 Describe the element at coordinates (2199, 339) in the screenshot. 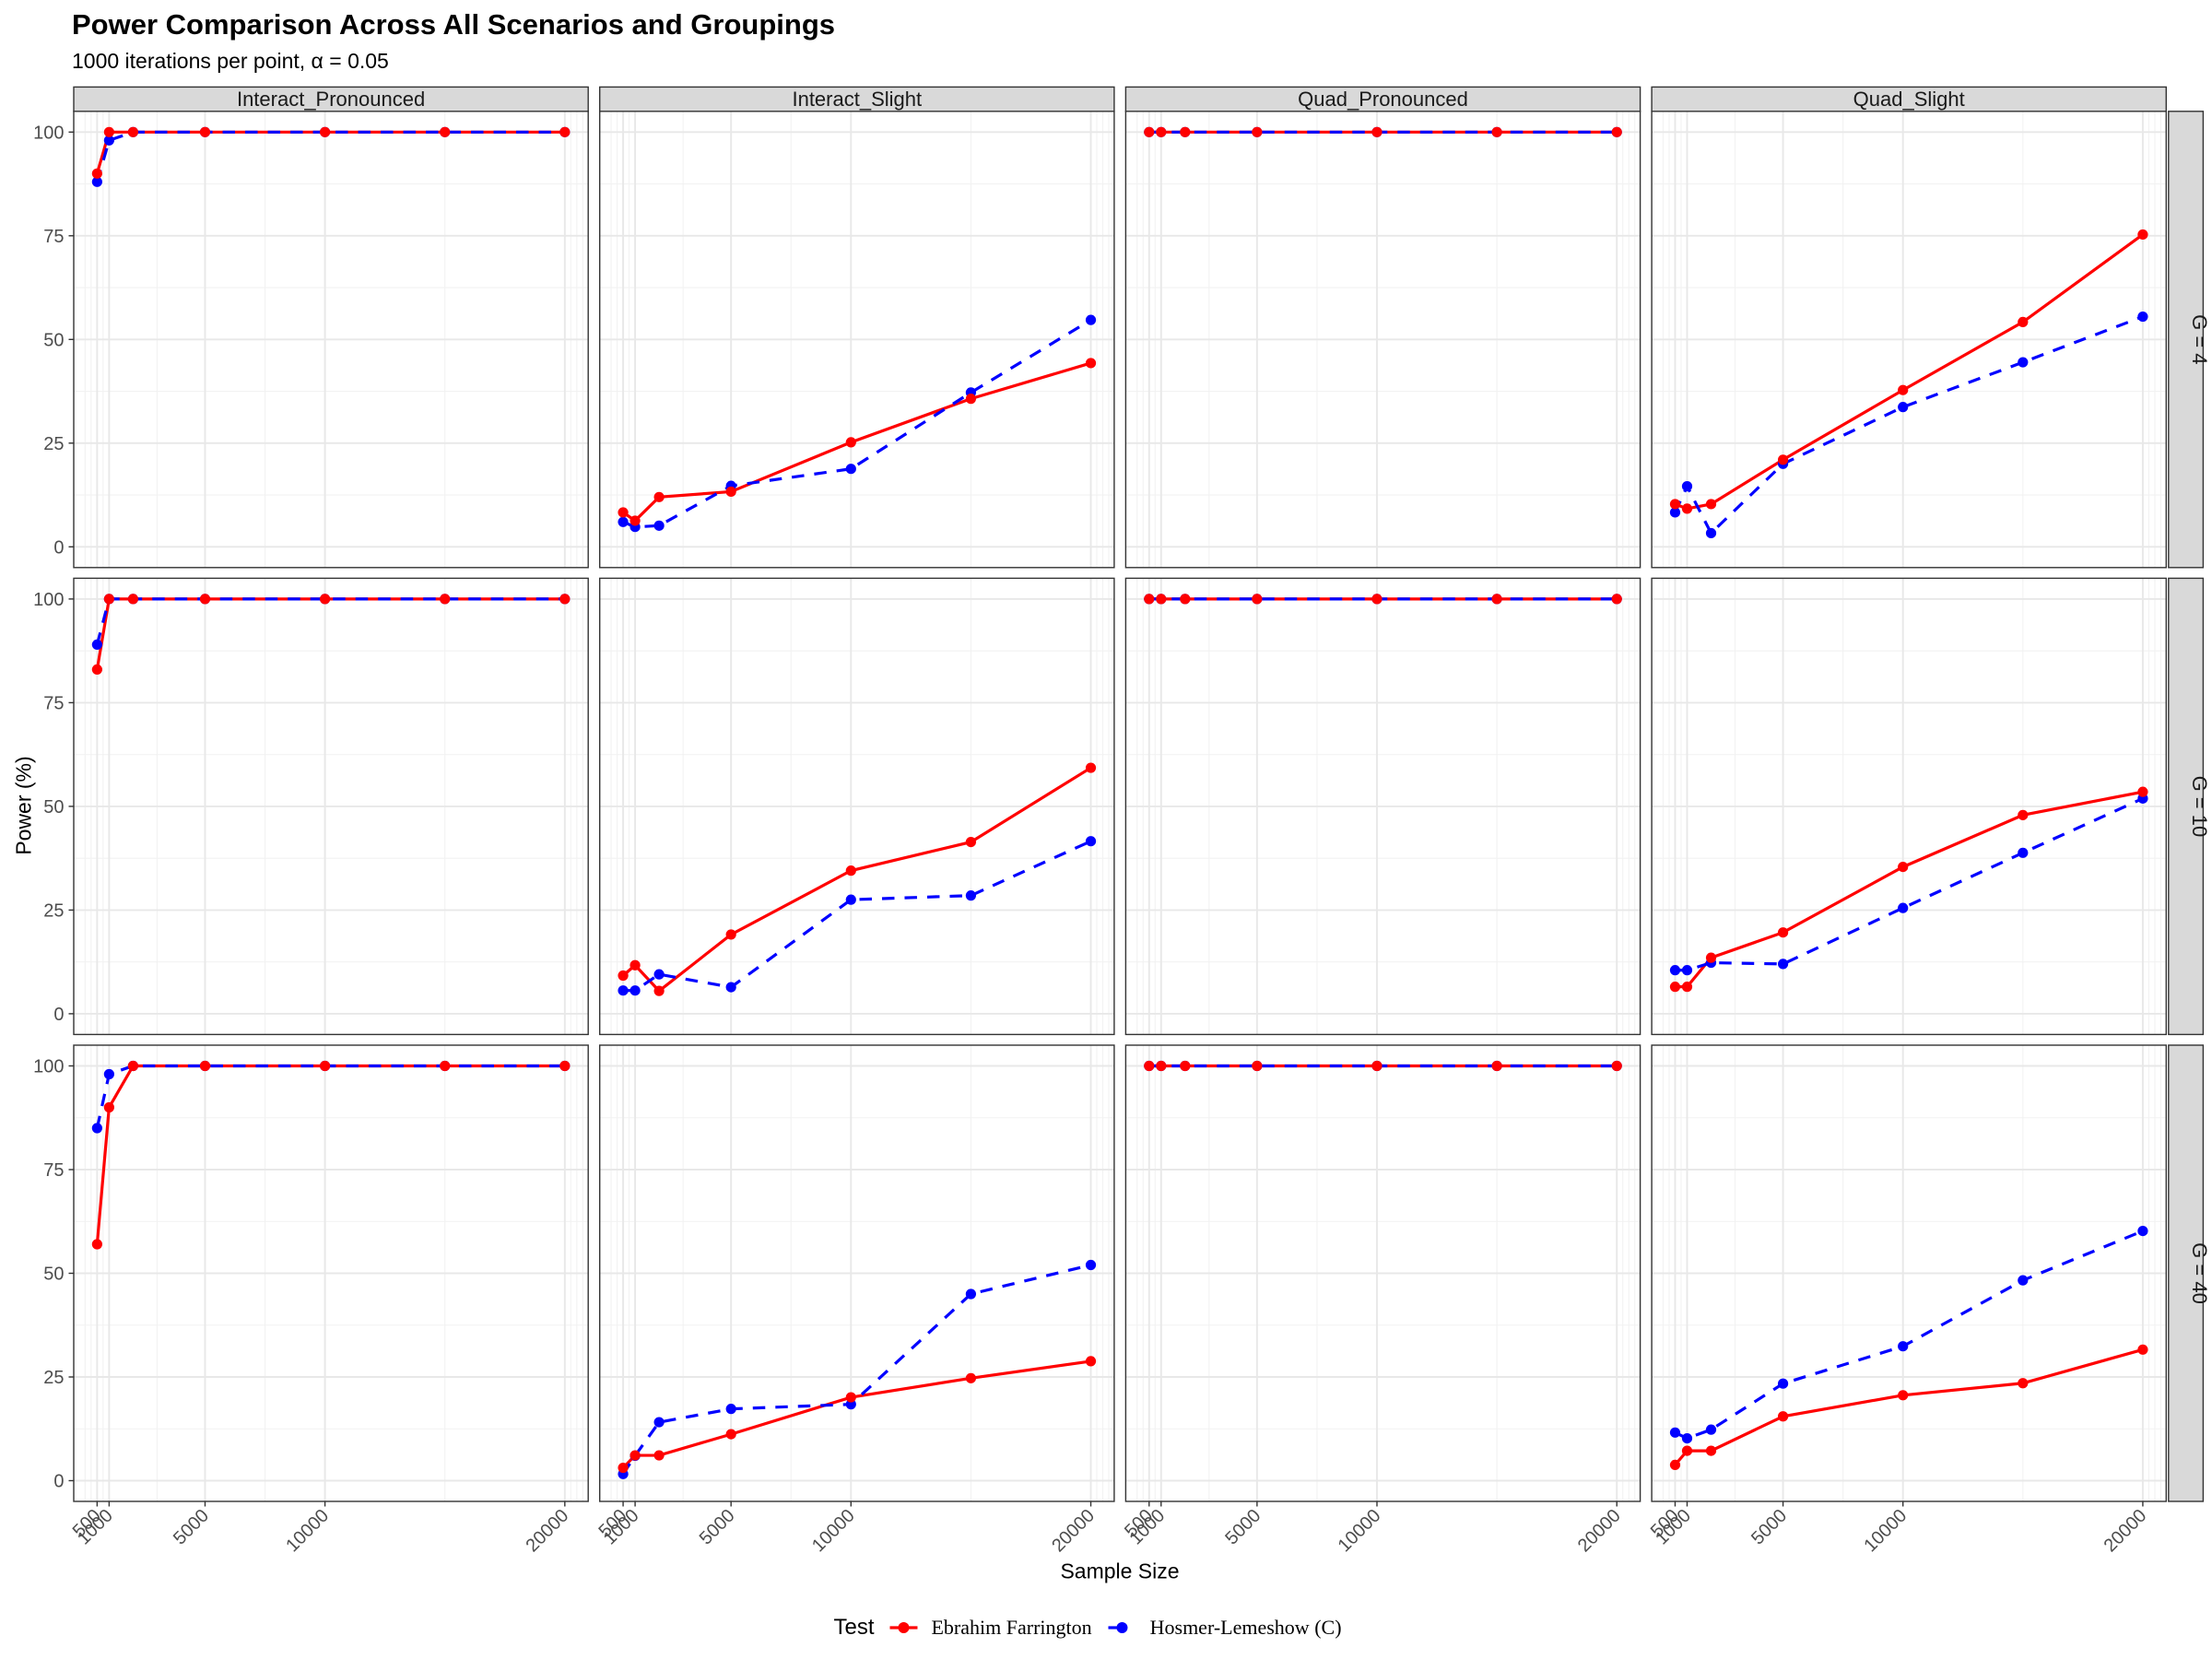

I see `facet-row-strip-label: G = 4` at that location.